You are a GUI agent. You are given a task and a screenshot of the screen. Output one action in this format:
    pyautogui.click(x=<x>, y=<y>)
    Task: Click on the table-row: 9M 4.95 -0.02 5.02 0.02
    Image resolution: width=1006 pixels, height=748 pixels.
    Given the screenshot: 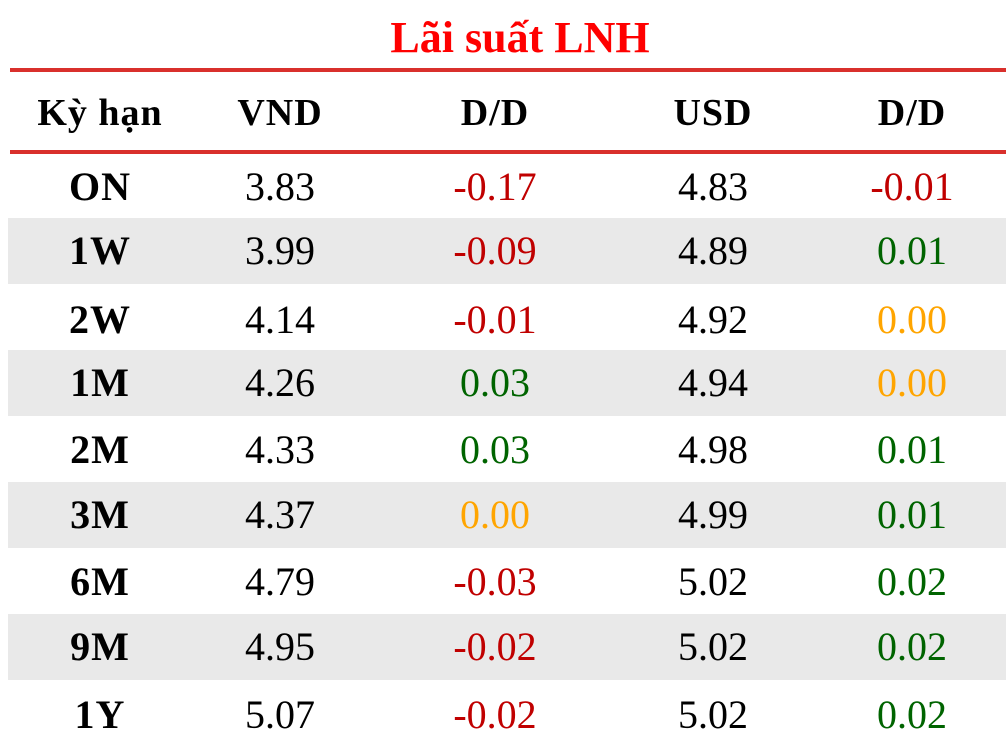 What is the action you would take?
    pyautogui.click(x=507, y=647)
    